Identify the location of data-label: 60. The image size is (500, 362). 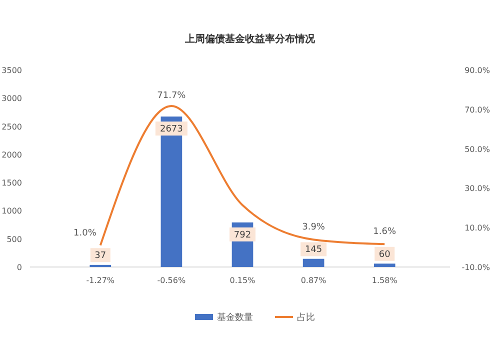
(384, 255).